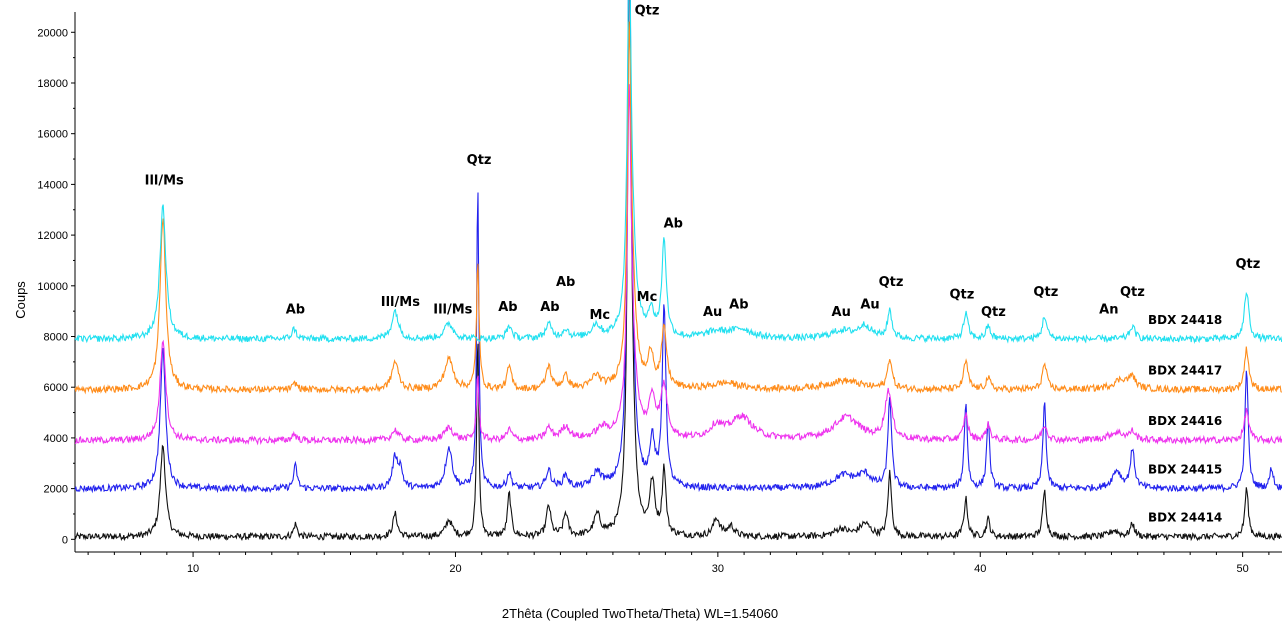 This screenshot has width=1282, height=624. What do you see at coordinates (65, 540) in the screenshot?
I see `y-tick-label: 0` at bounding box center [65, 540].